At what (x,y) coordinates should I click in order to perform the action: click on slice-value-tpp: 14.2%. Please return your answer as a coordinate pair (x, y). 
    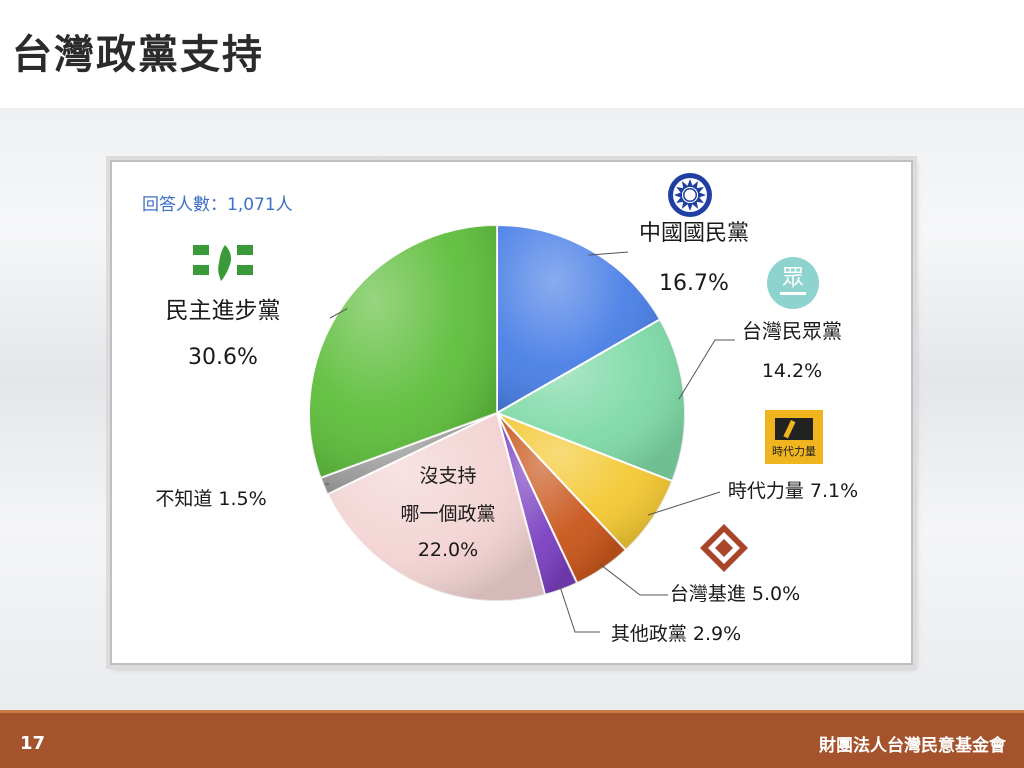
    Looking at the image, I should click on (792, 371).